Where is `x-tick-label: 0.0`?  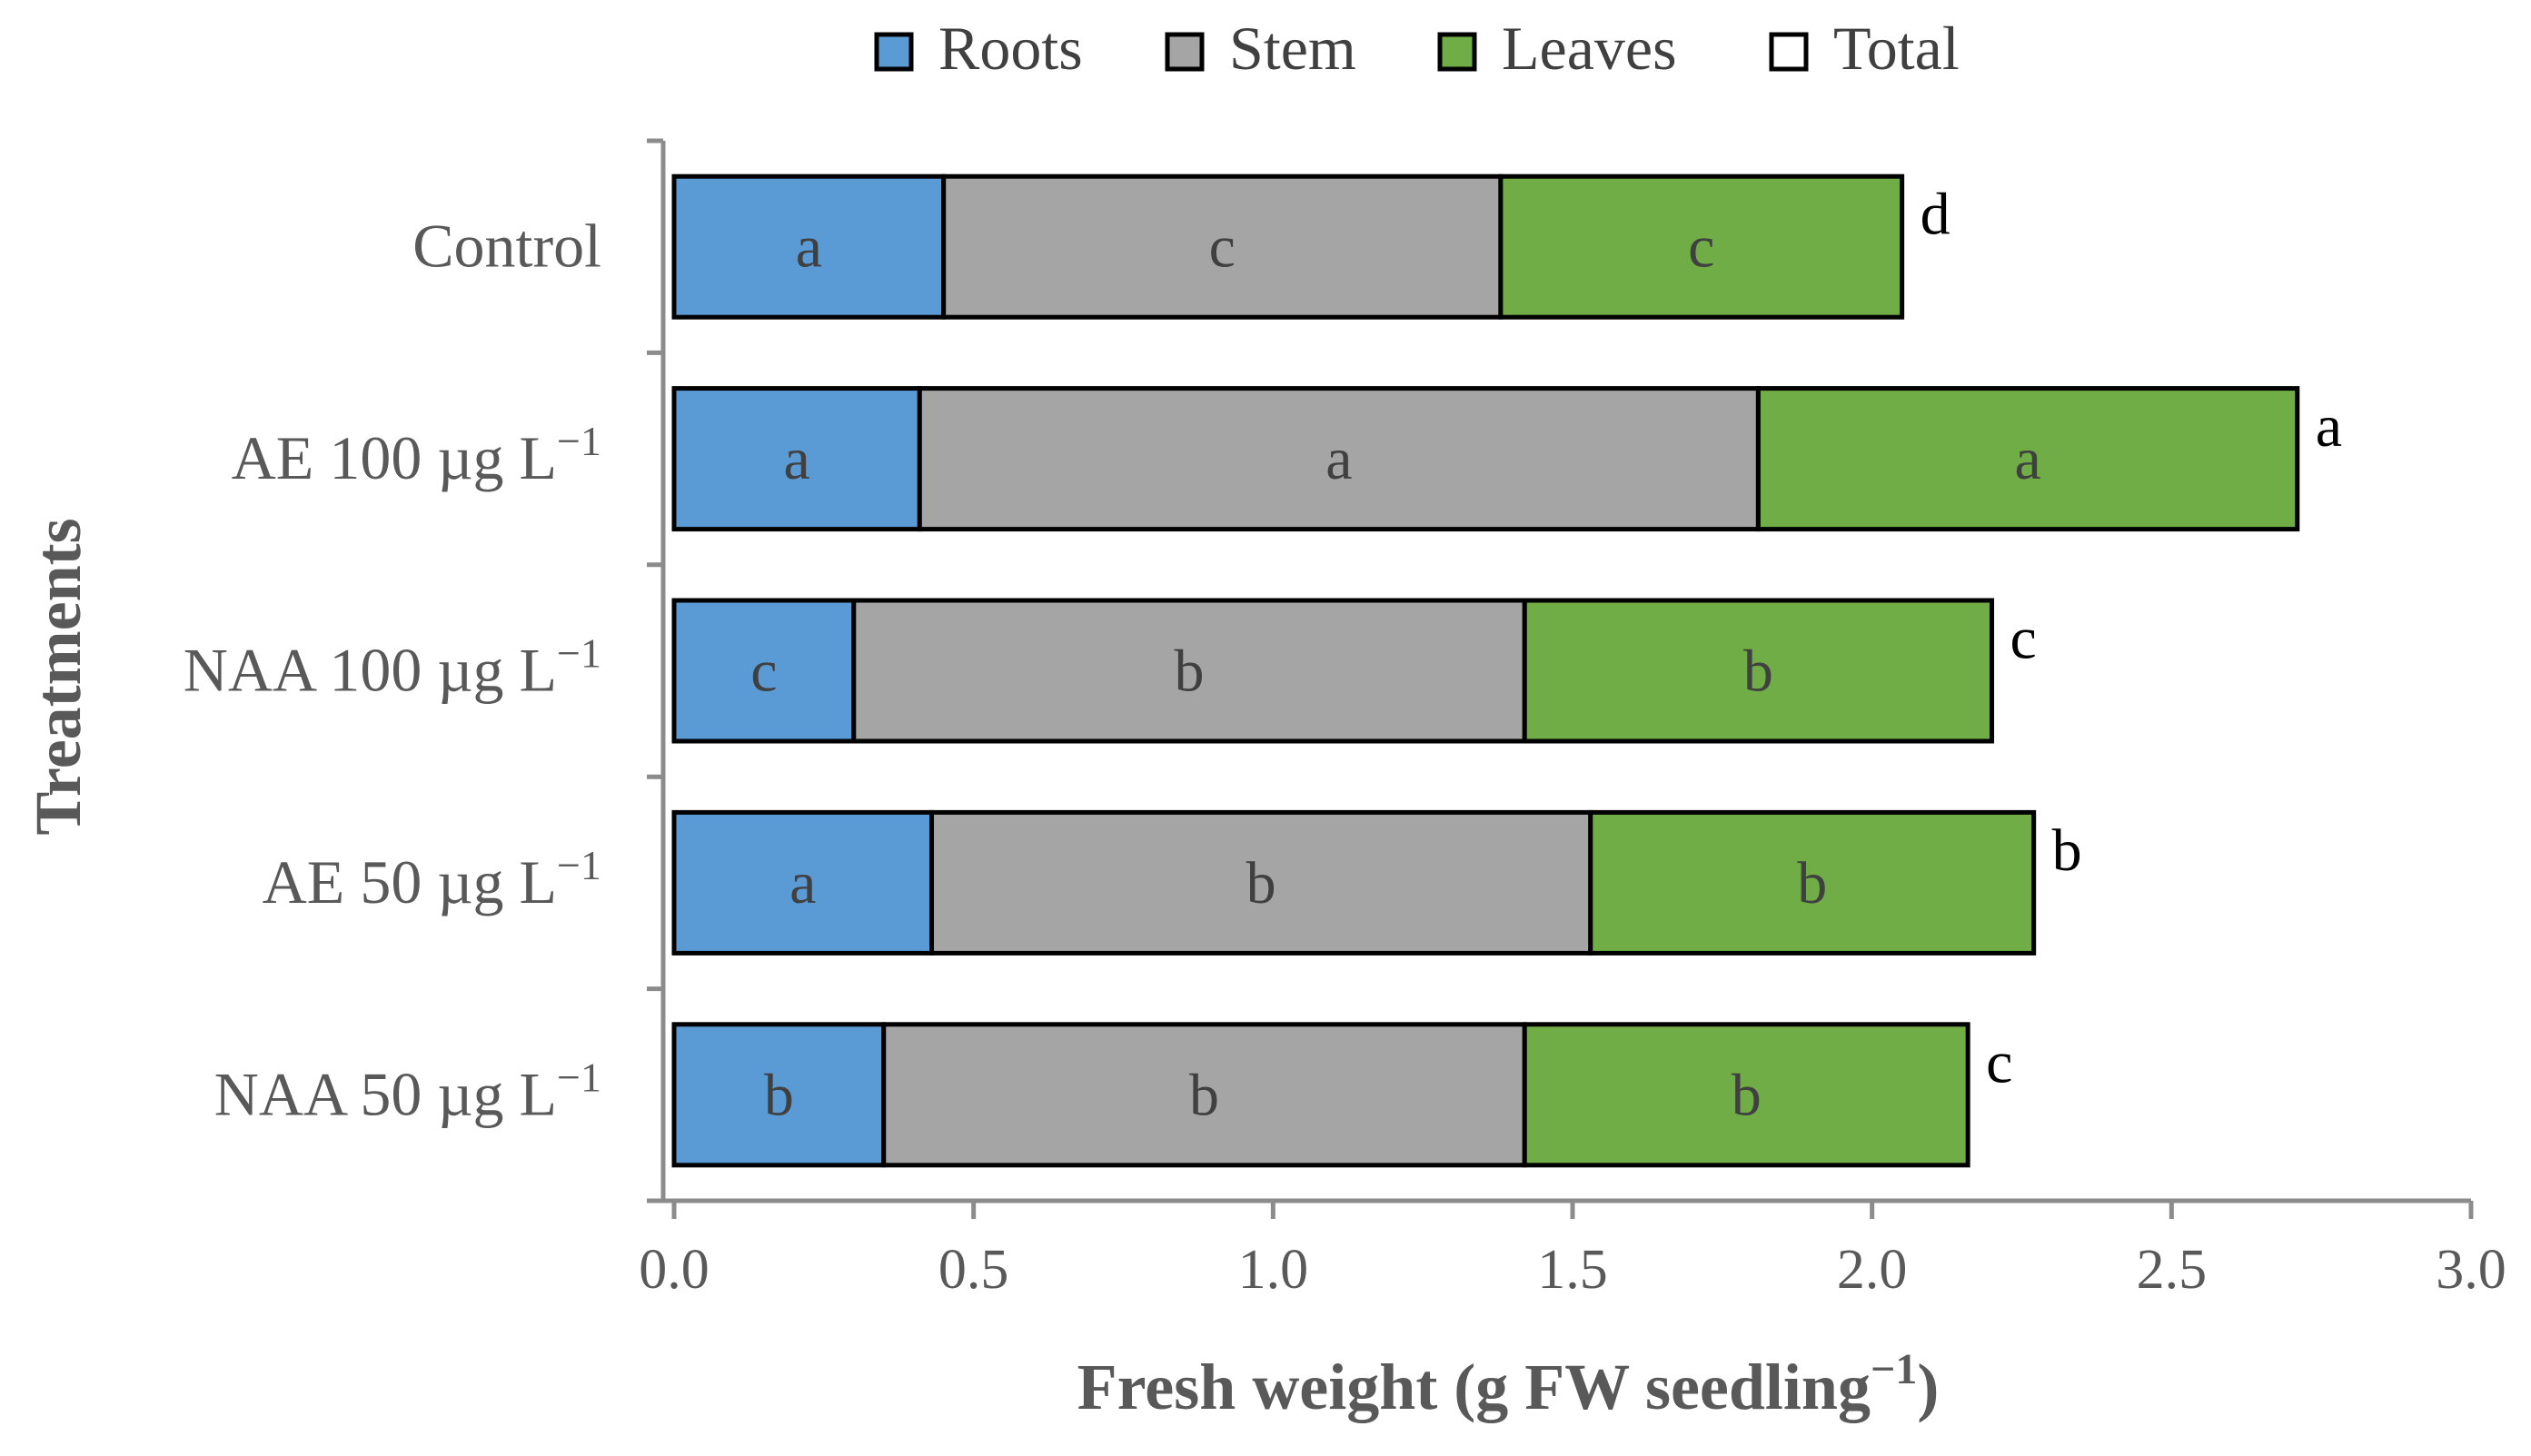 x-tick-label: 0.0 is located at coordinates (674, 1270).